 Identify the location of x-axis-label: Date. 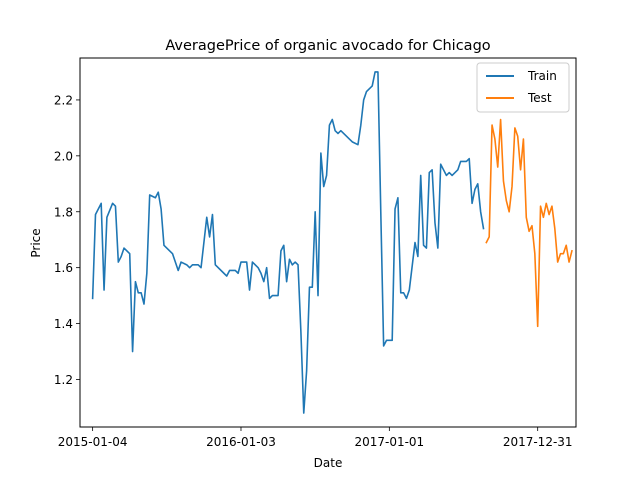
(328, 463).